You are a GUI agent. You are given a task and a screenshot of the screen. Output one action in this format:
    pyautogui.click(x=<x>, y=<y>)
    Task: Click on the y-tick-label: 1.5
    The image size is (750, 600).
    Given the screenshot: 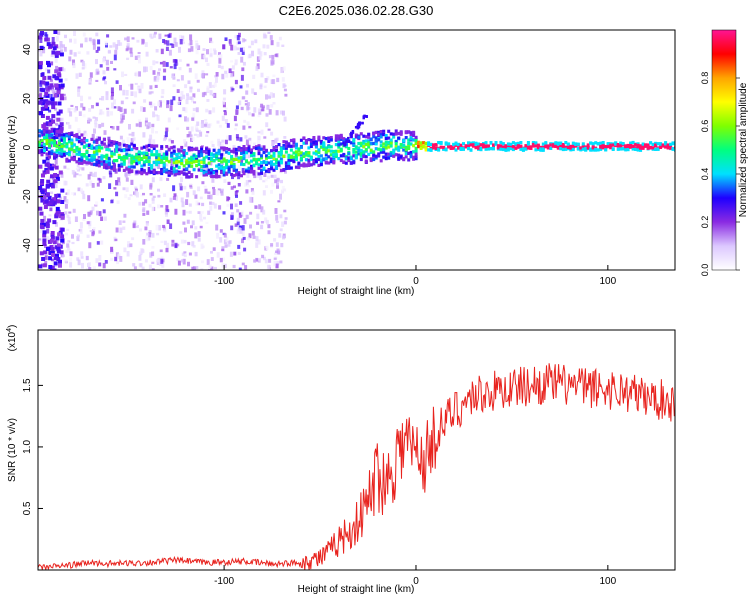 What is the action you would take?
    pyautogui.click(x=27, y=385)
    